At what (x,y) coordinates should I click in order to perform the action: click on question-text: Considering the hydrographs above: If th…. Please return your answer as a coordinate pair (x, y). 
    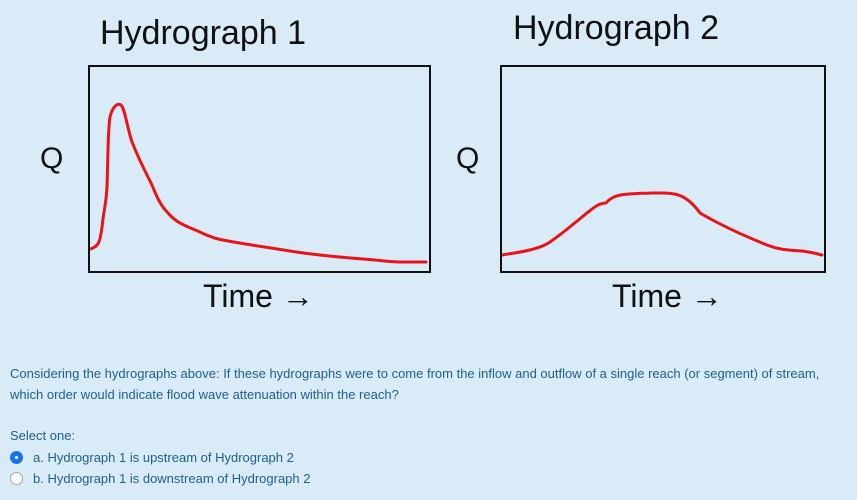
    Looking at the image, I should click on (415, 384).